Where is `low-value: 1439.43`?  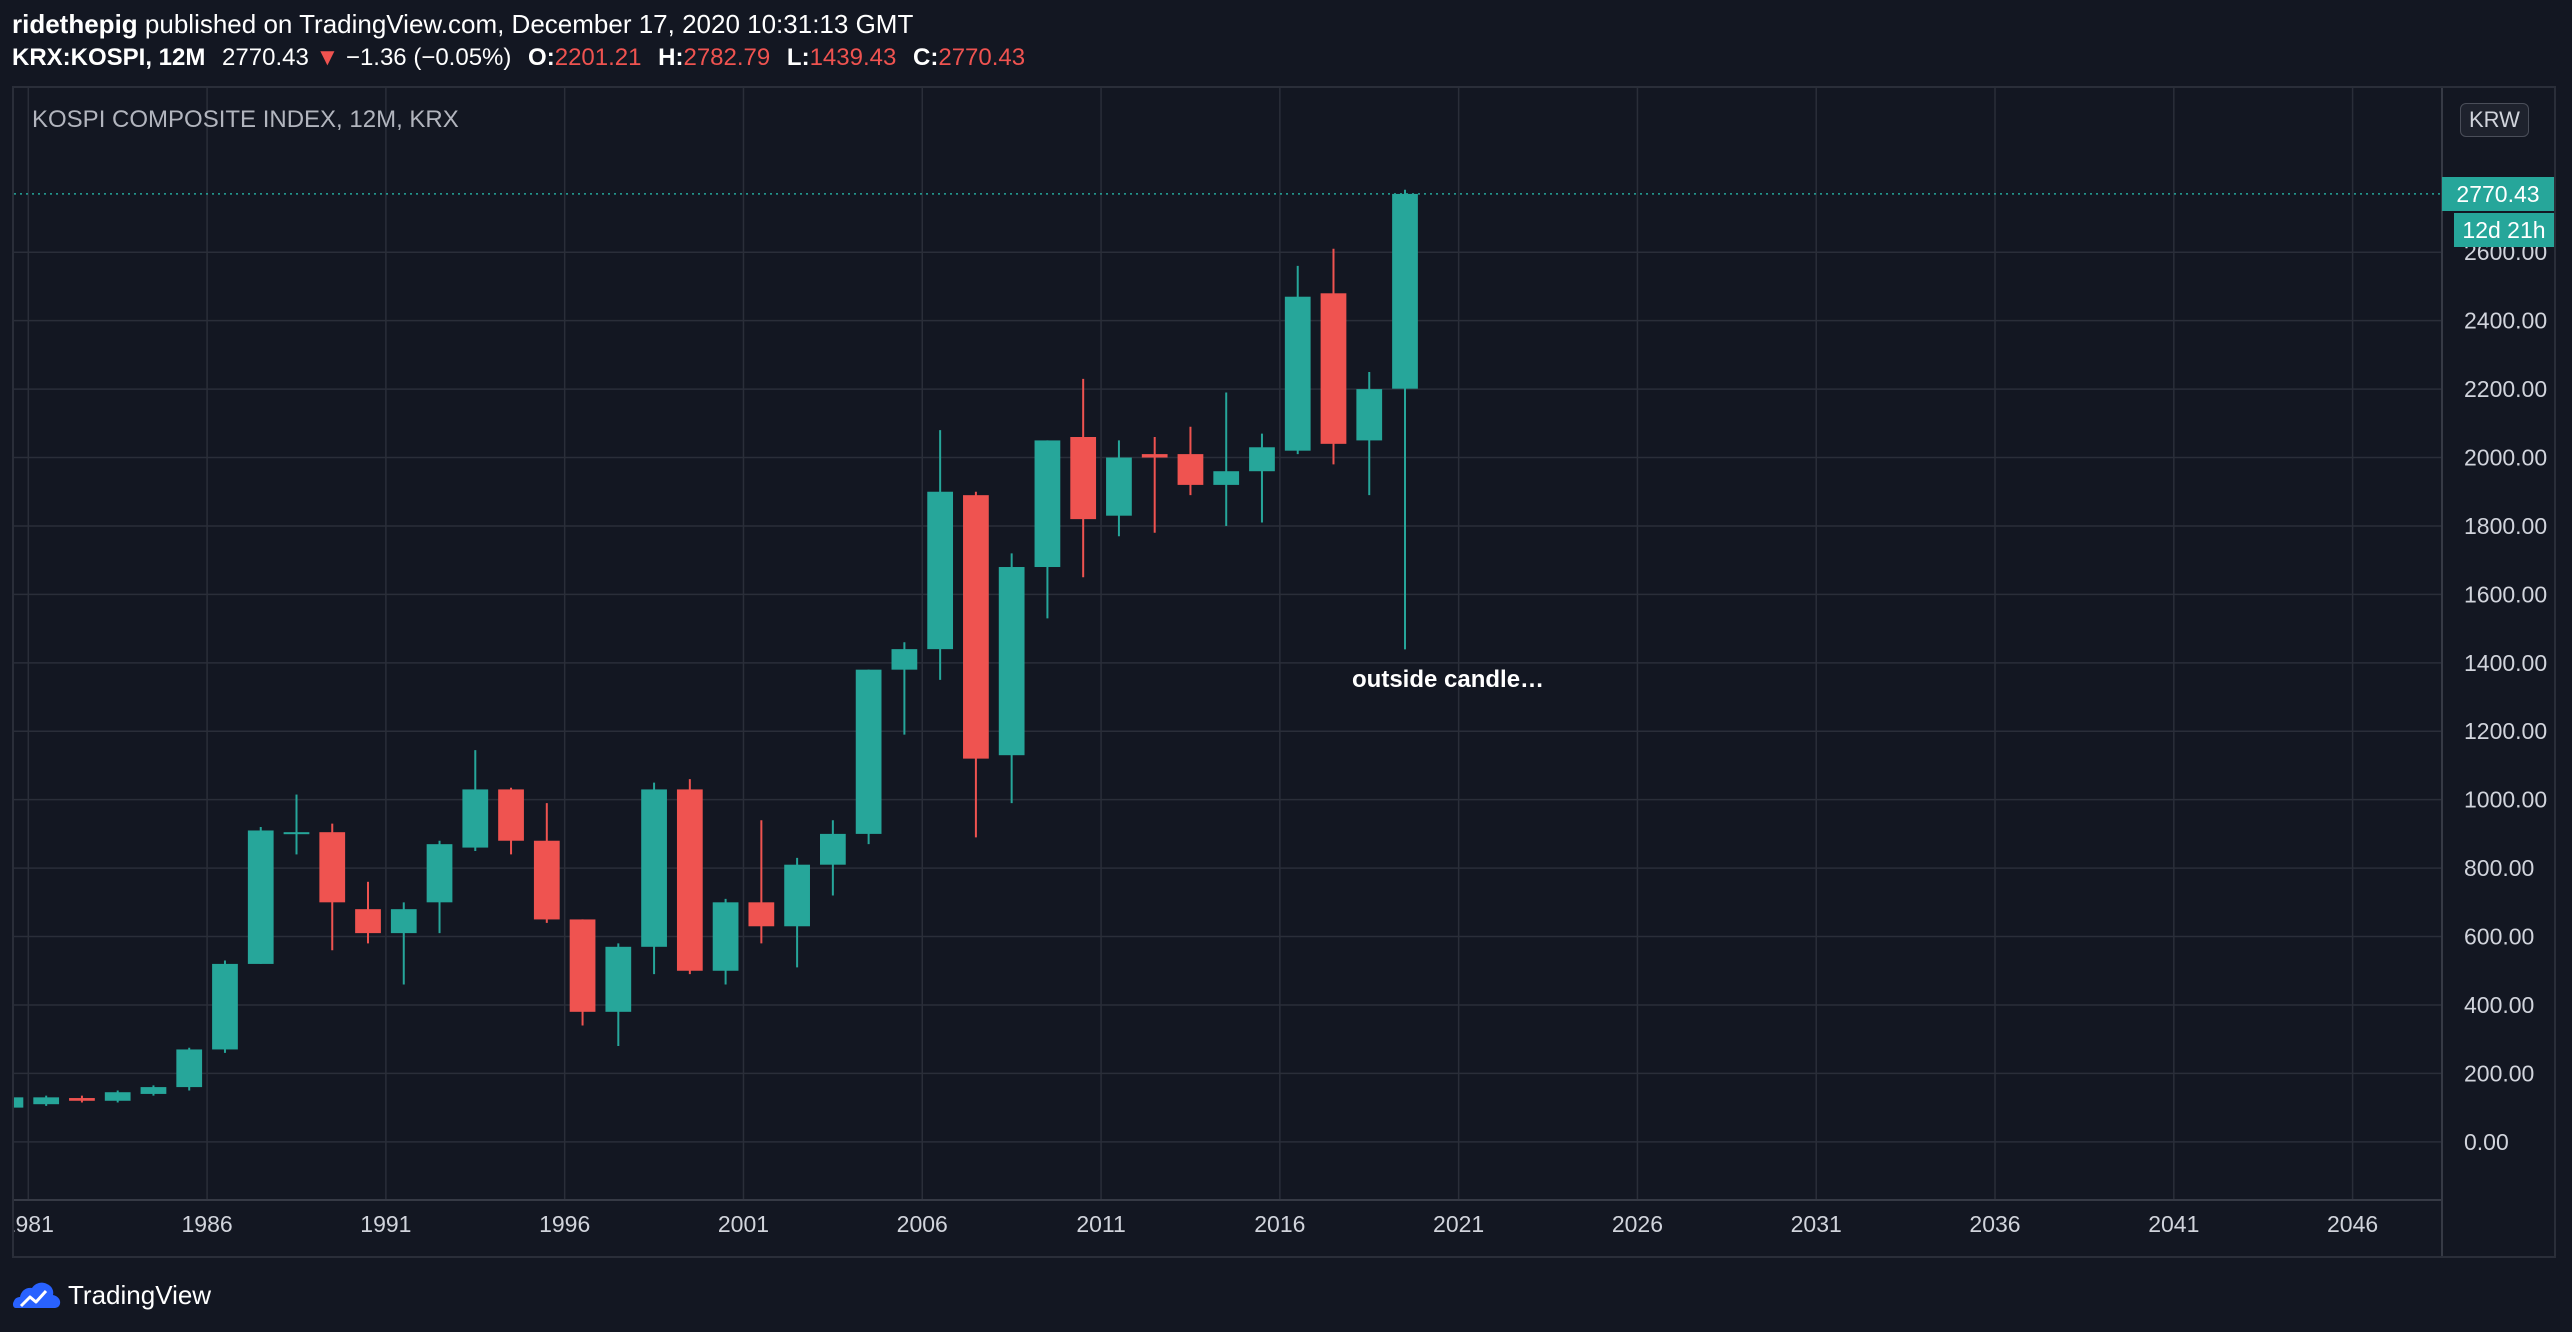 low-value: 1439.43 is located at coordinates (853, 57).